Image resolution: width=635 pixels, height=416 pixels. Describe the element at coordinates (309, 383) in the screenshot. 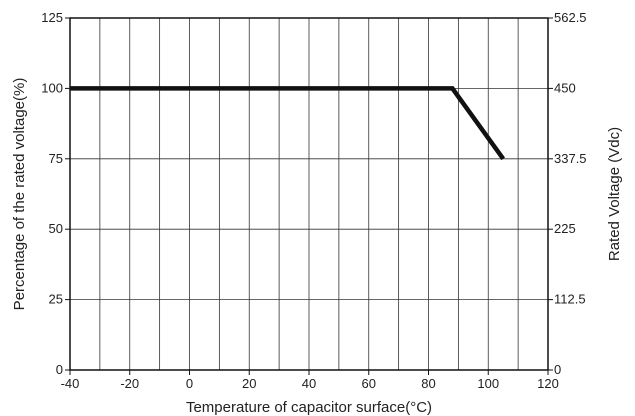

I see `x-tick-label: 40` at that location.